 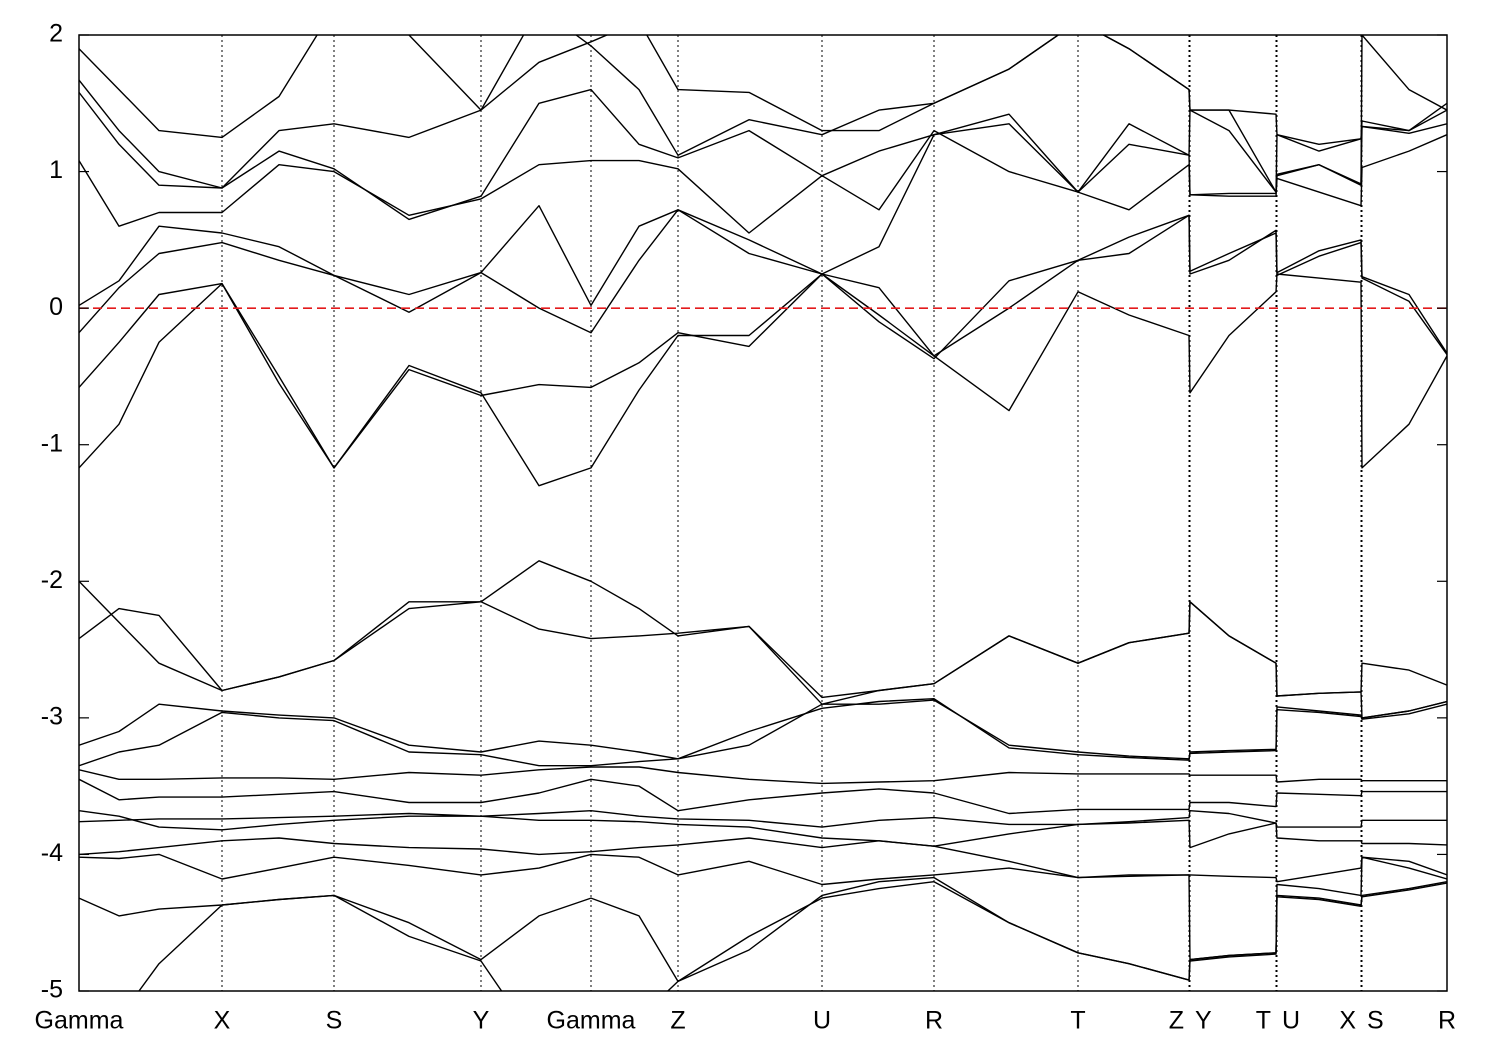 What do you see at coordinates (56, 307) in the screenshot?
I see `y-tick-label: 0` at bounding box center [56, 307].